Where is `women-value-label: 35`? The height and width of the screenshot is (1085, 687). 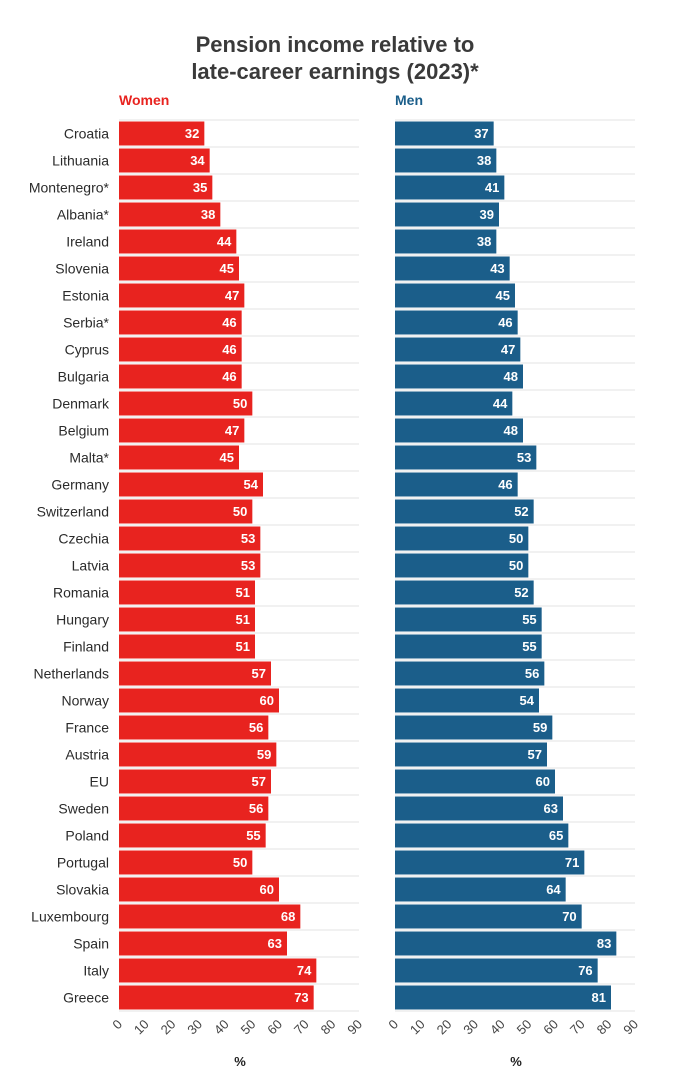
women-value-label: 35 is located at coordinates (200, 187).